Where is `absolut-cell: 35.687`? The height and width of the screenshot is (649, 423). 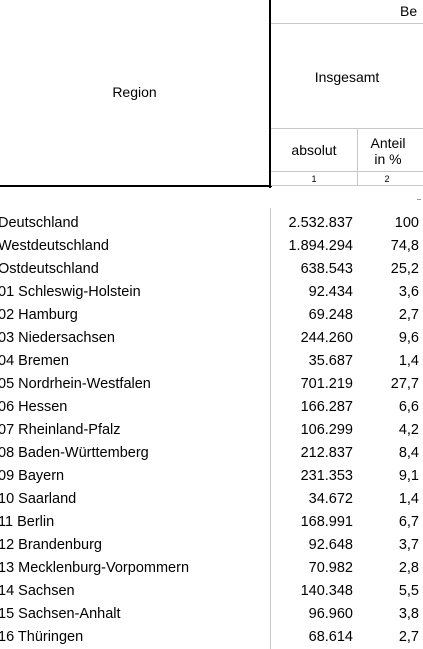
absolut-cell: 35.687 is located at coordinates (330, 361).